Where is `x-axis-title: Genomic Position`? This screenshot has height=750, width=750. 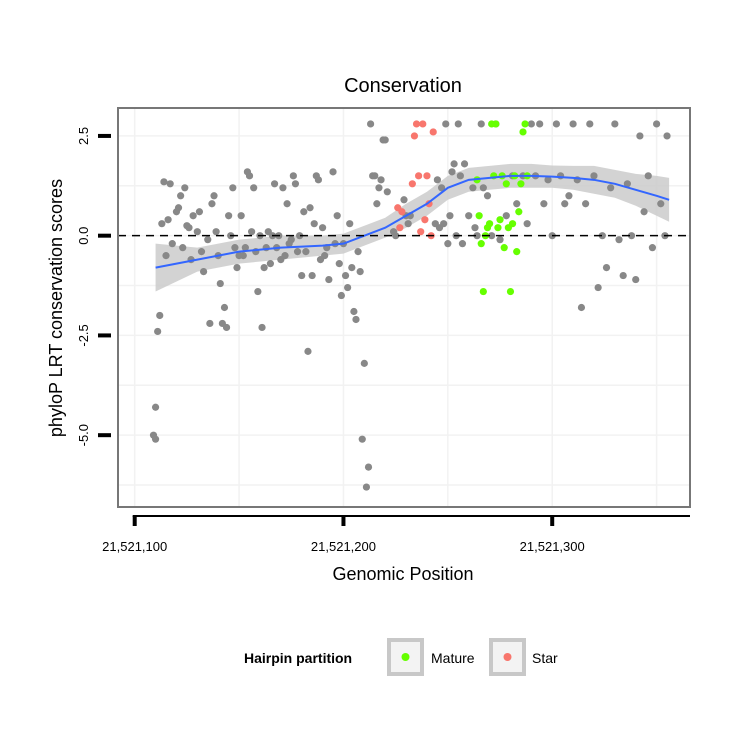 x-axis-title: Genomic Position is located at coordinates (402, 574).